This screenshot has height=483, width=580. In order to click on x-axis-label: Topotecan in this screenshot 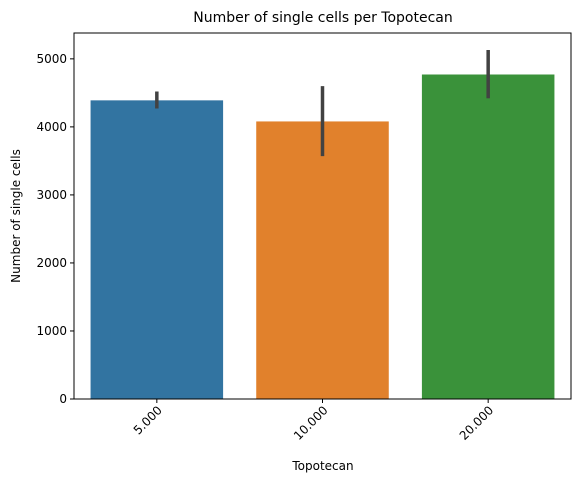, I will do `click(322, 466)`.